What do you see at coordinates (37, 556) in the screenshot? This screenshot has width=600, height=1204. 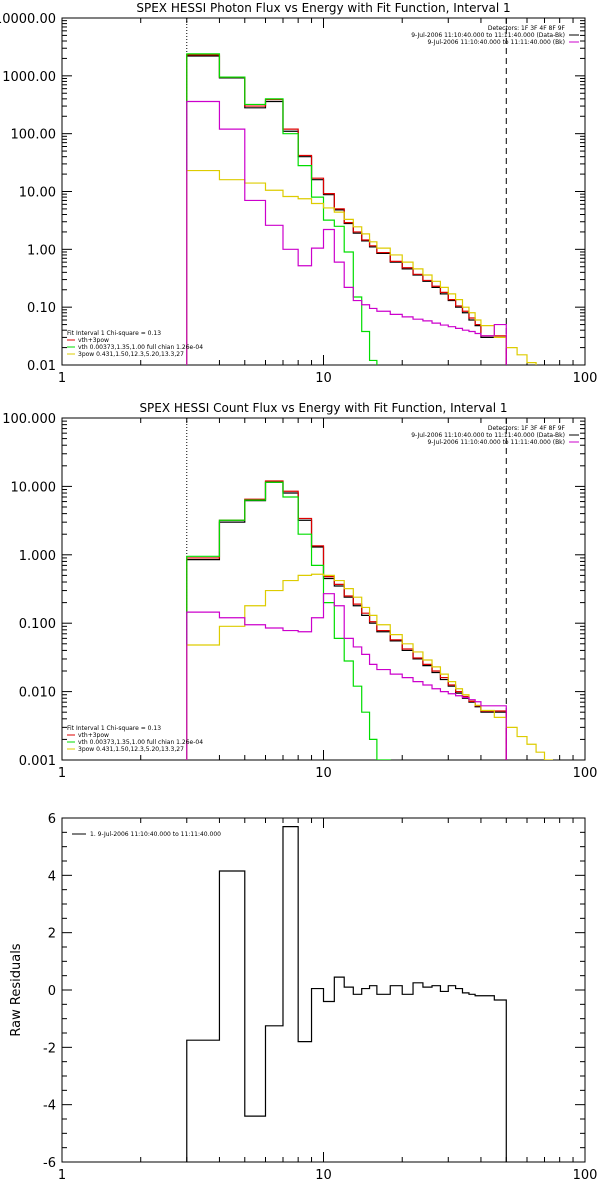 I see `y-tick-label: 1.000` at bounding box center [37, 556].